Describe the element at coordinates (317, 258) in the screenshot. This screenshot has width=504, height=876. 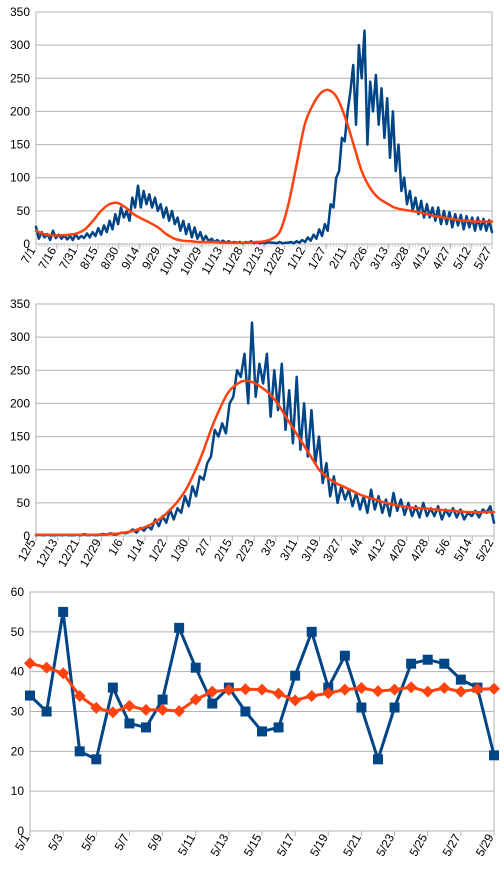
I see `x-tick-label: 1/27` at that location.